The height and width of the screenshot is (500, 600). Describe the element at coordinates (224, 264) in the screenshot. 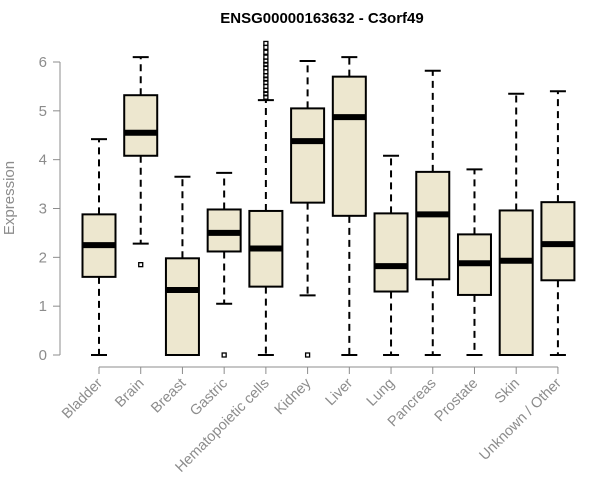

I see `box-gastric` at that location.